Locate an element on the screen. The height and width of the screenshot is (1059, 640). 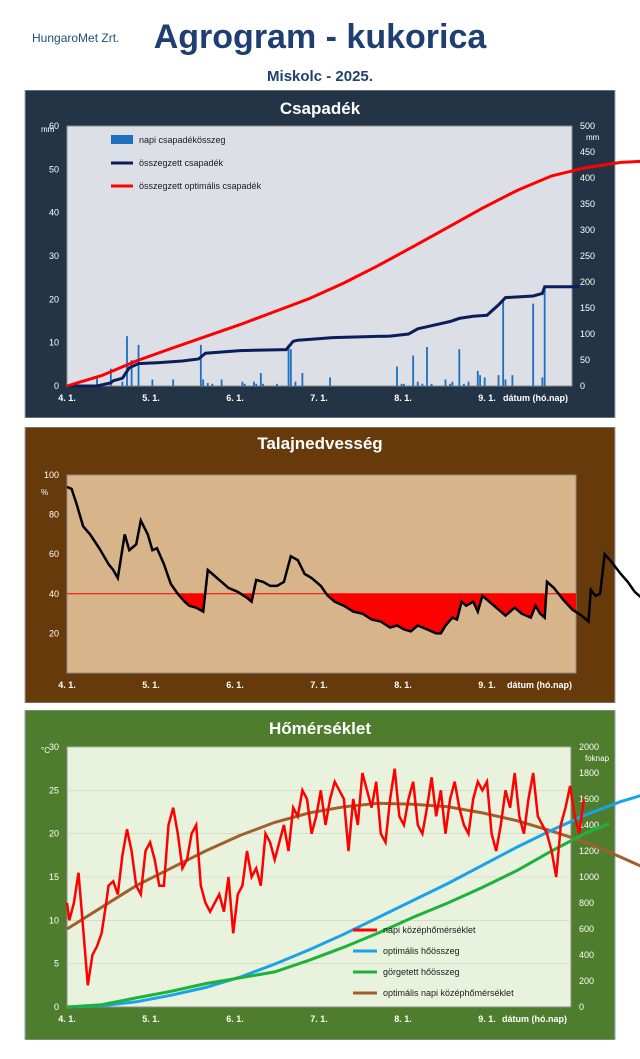
y2-tick-label: 2000 is located at coordinates (589, 747).